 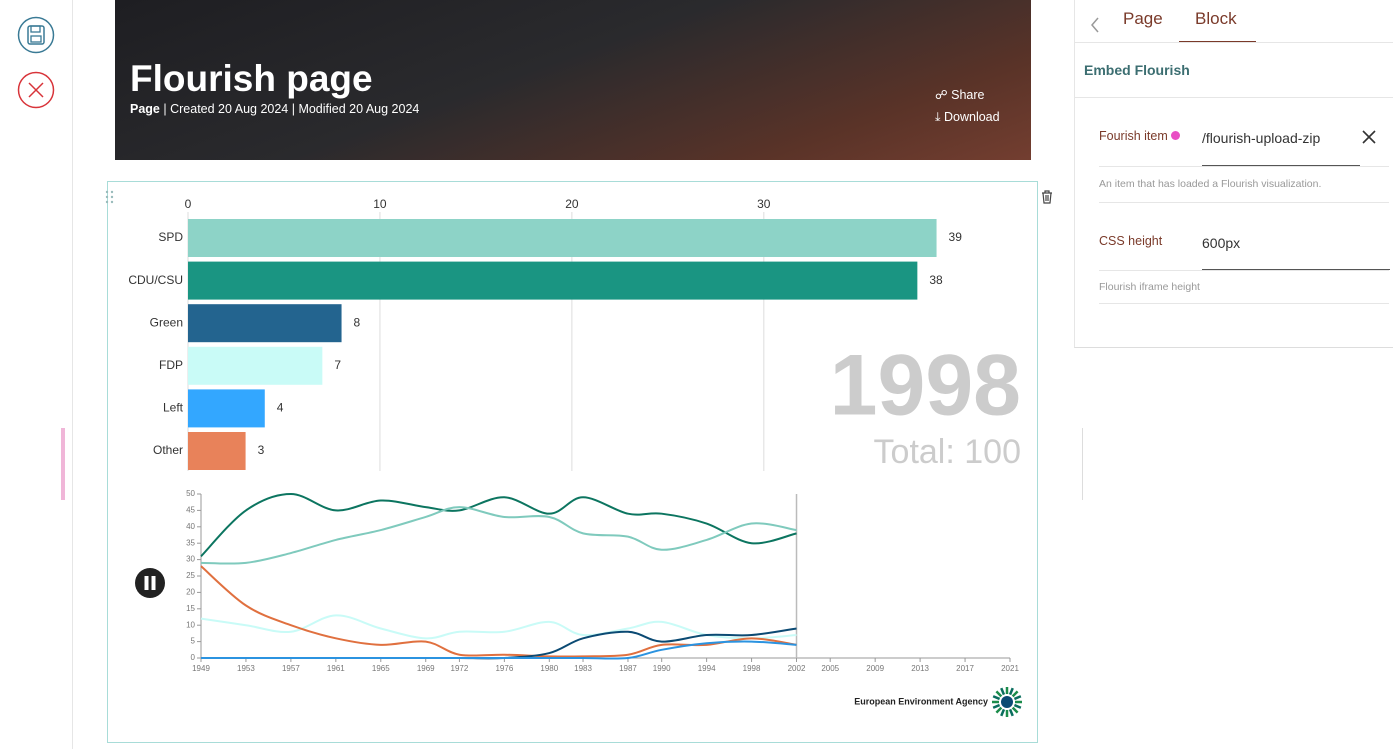 I want to click on value-label: 4, so click(x=280, y=408).